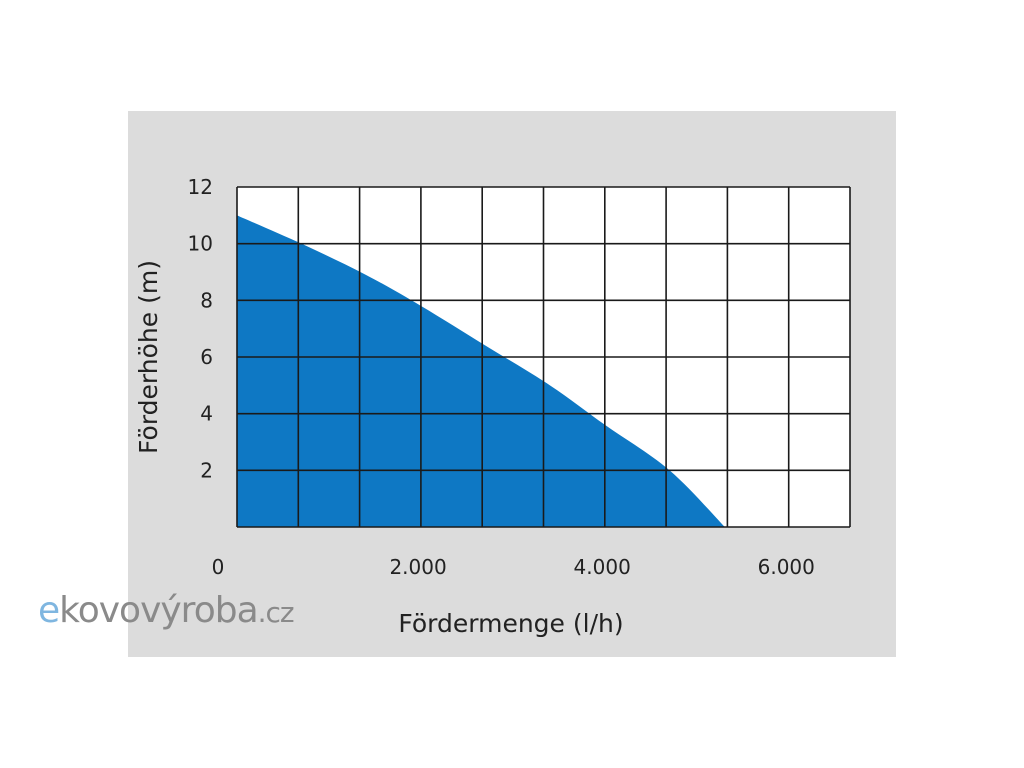  Describe the element at coordinates (166, 610) in the screenshot. I see `watermark-logo: ekovovýroba.cz` at that location.